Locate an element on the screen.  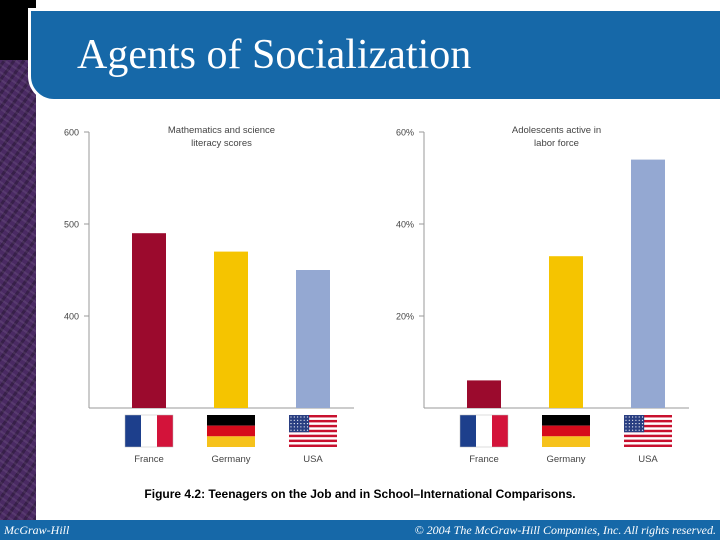
y-tick-label: 60% is located at coordinates (405, 133).